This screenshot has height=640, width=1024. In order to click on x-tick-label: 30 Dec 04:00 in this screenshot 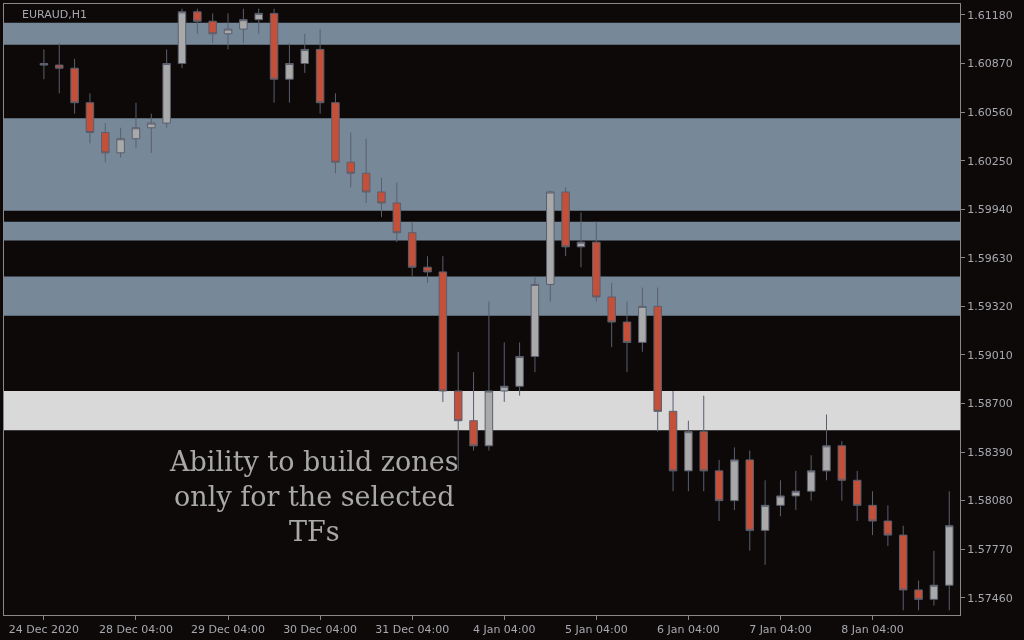, I will do `click(320, 630)`.